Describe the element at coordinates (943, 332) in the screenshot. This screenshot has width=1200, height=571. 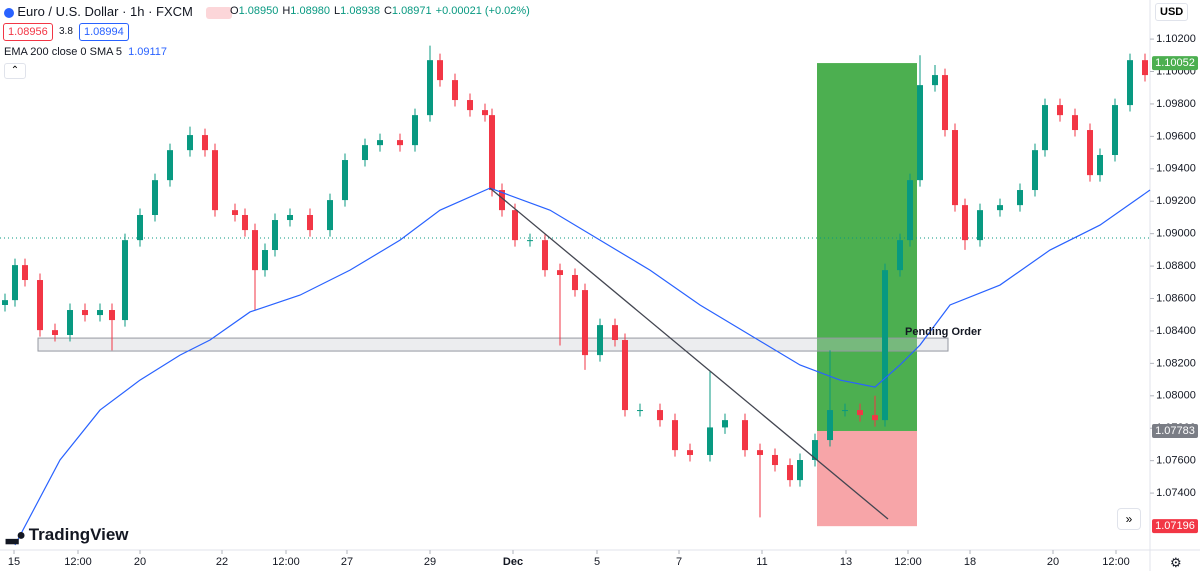
I see `pending-order-label: Pending Order` at that location.